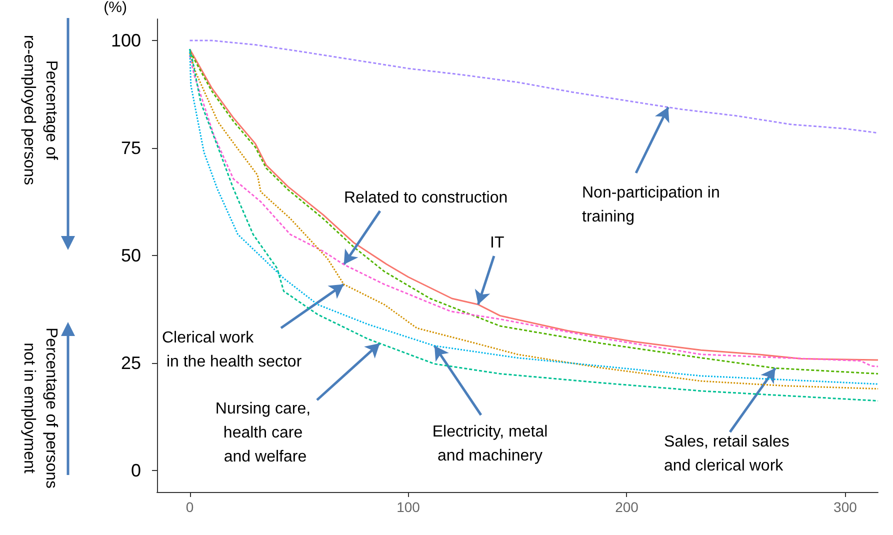 The image size is (893, 535). Describe the element at coordinates (232, 350) in the screenshot. I see `annotation: Clerical work in the health sector` at that location.